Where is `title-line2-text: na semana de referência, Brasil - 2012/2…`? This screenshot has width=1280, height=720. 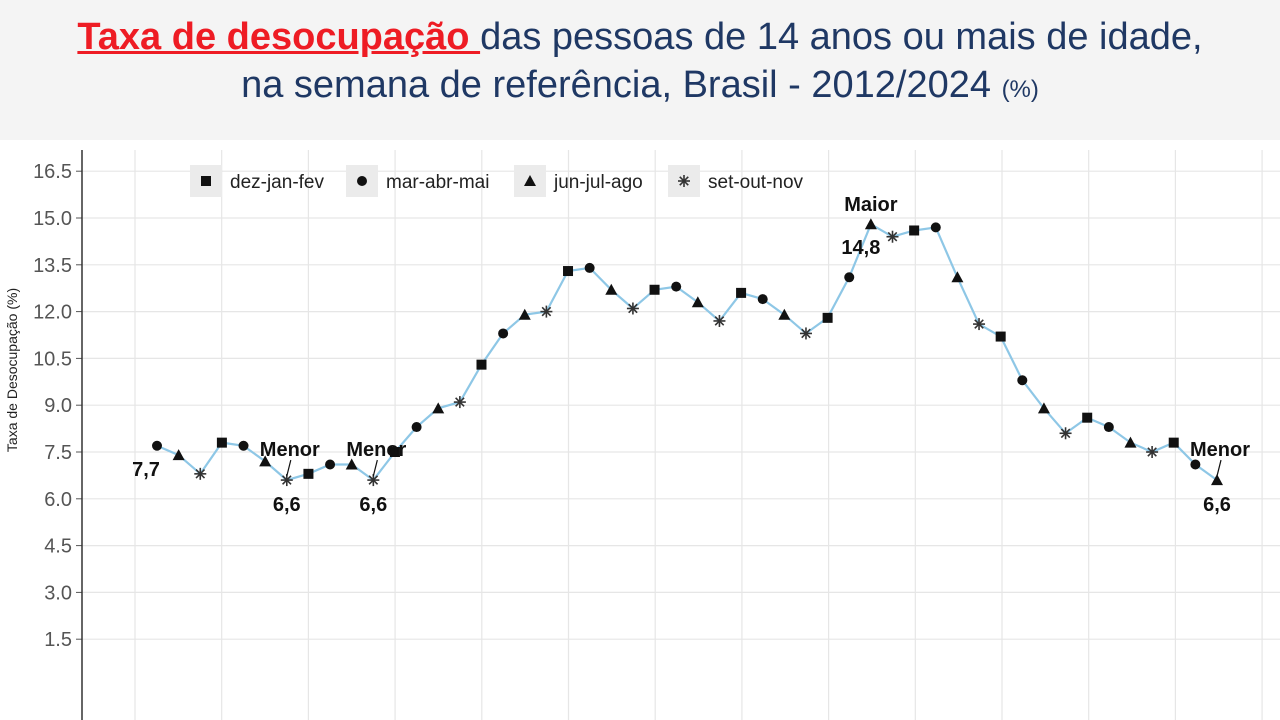
title-line2-text: na semana de referência, Brasil - 2012/2… is located at coordinates (621, 85).